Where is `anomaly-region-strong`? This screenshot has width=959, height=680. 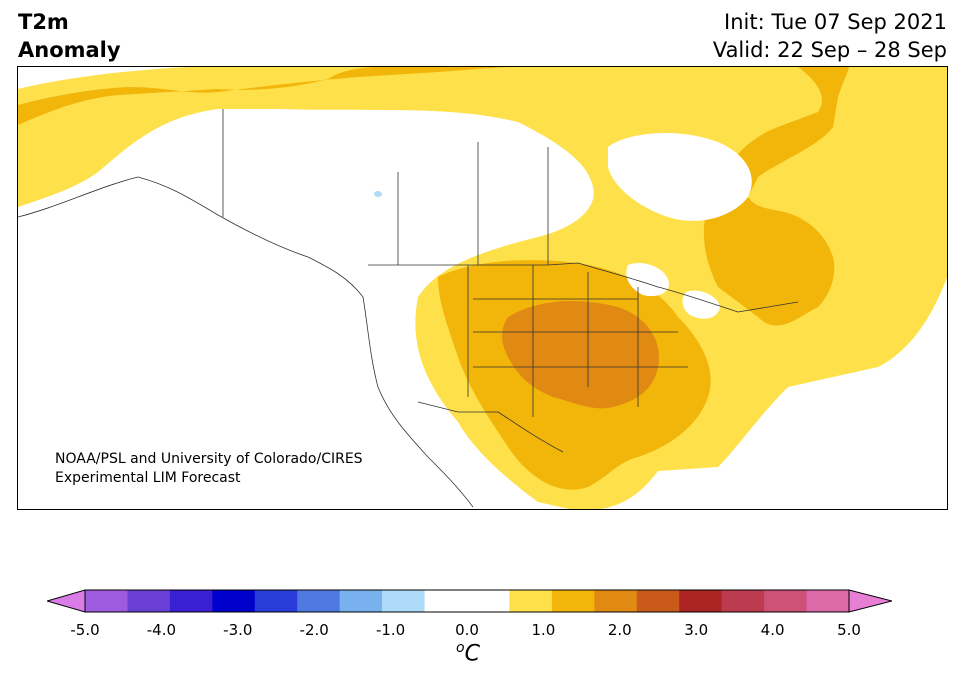 anomaly-region-strong is located at coordinates (580, 355).